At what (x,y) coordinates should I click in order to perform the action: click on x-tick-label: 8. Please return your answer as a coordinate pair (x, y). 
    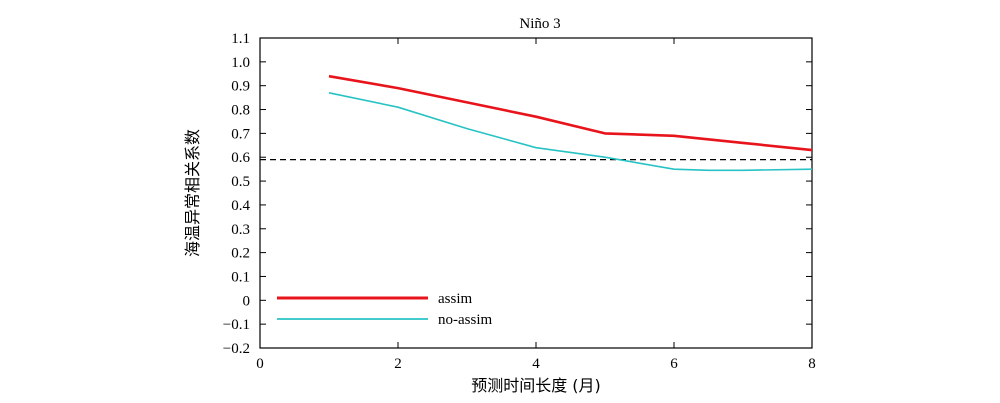
    Looking at the image, I should click on (812, 364).